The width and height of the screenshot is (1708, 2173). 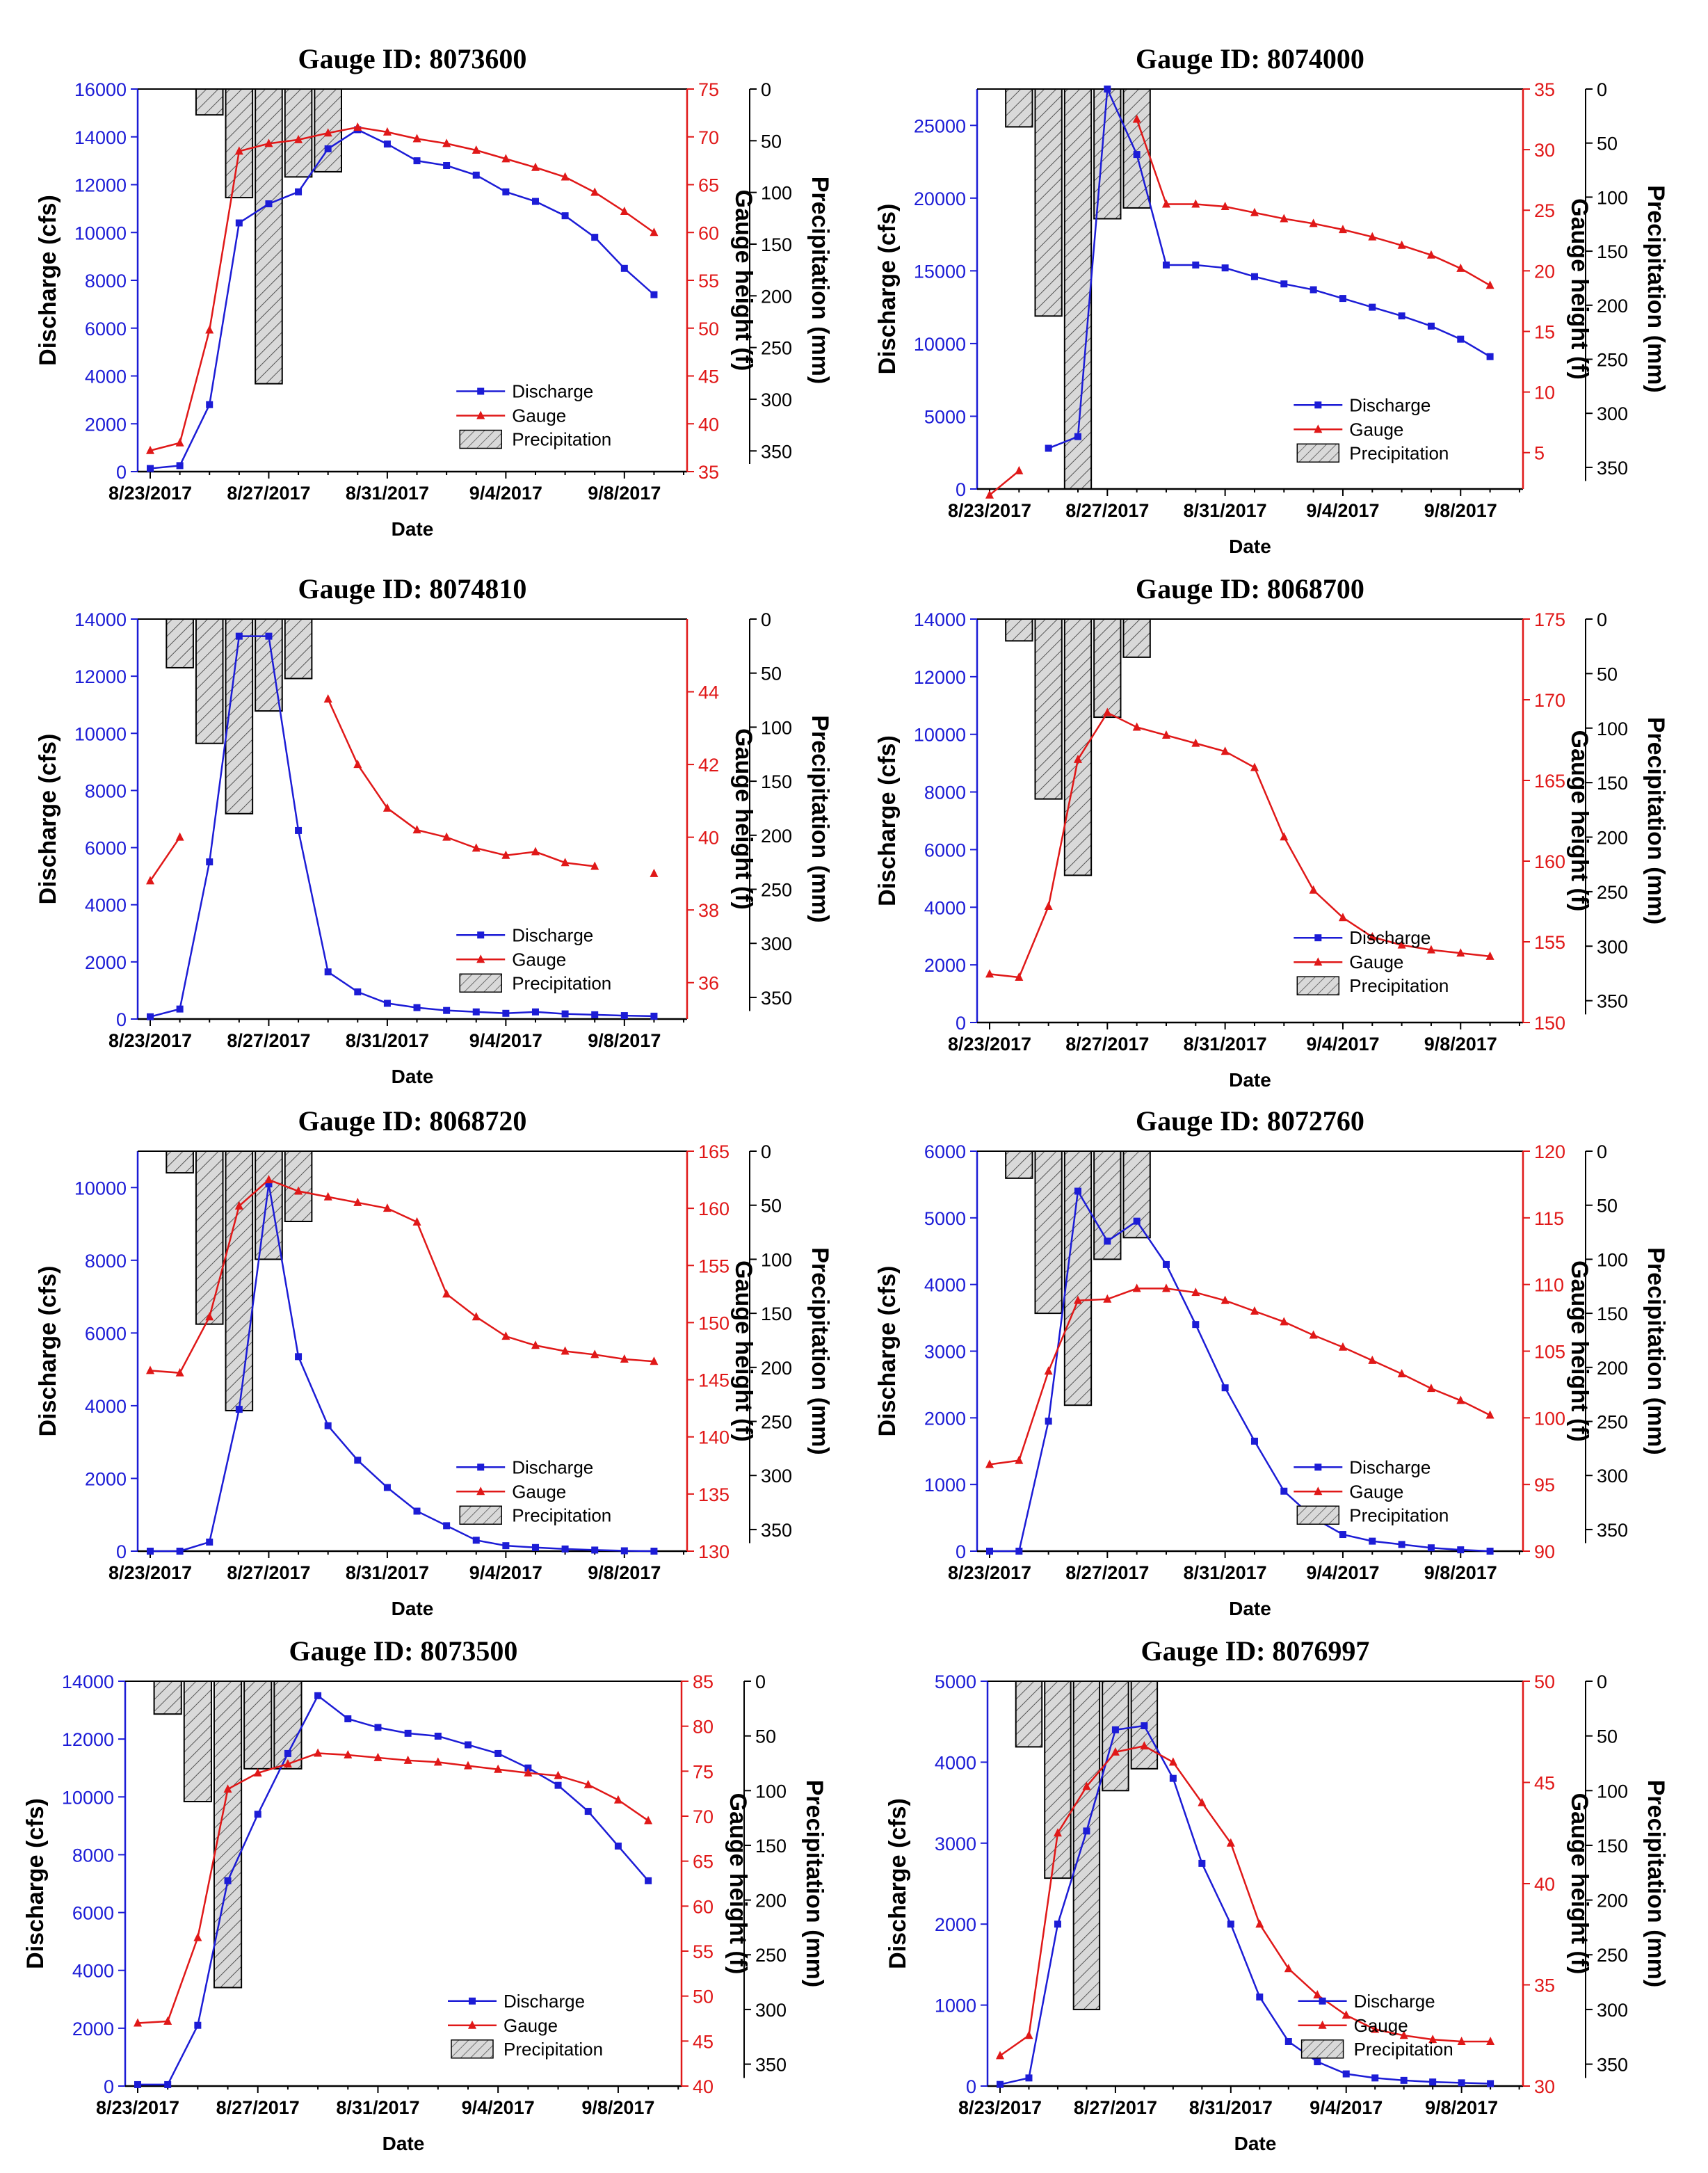 I want to click on right-tick-label: 75, so click(x=708, y=89).